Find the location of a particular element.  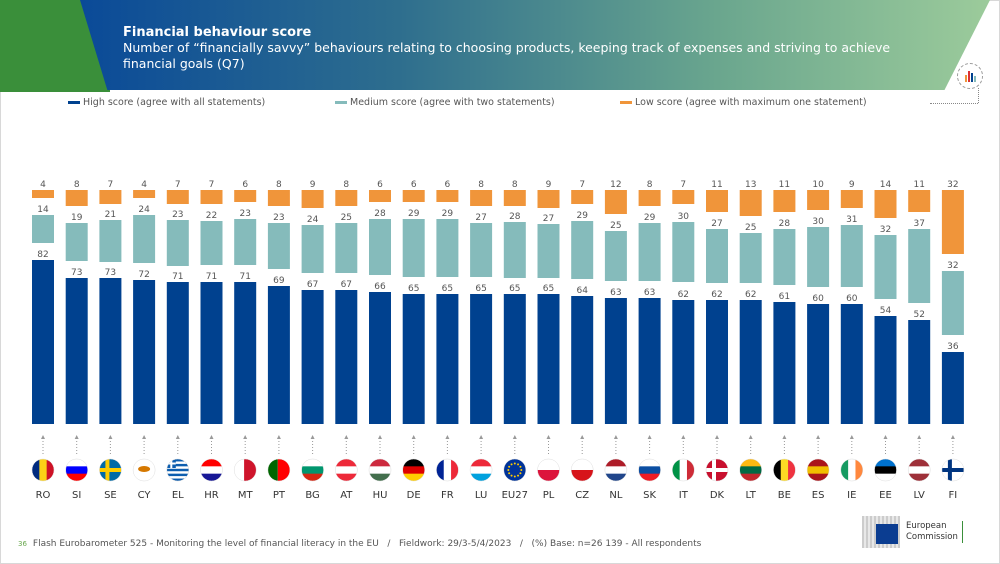

bar-medium-CZ is located at coordinates (582, 250).